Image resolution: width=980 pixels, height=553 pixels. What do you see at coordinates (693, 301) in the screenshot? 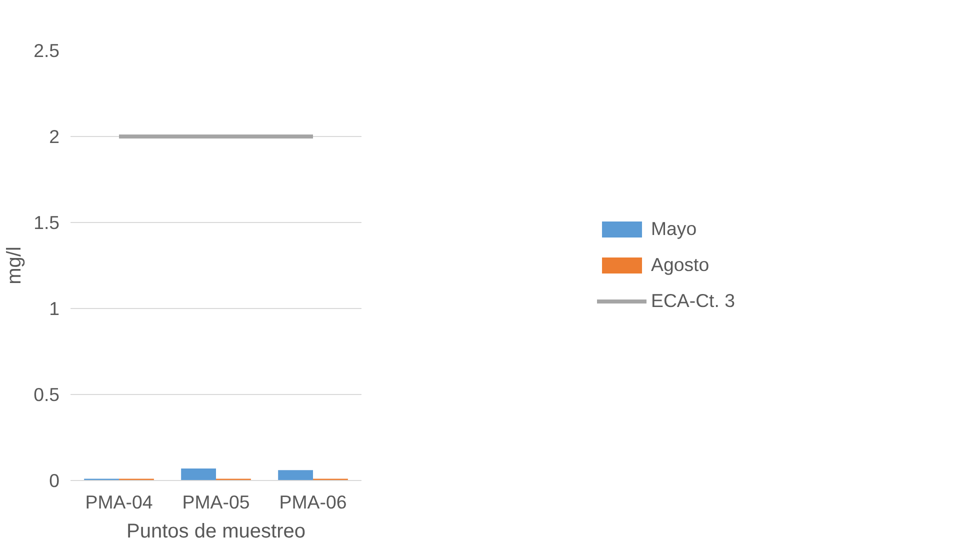
I see `legend-label: ECA-Ct. 3` at bounding box center [693, 301].